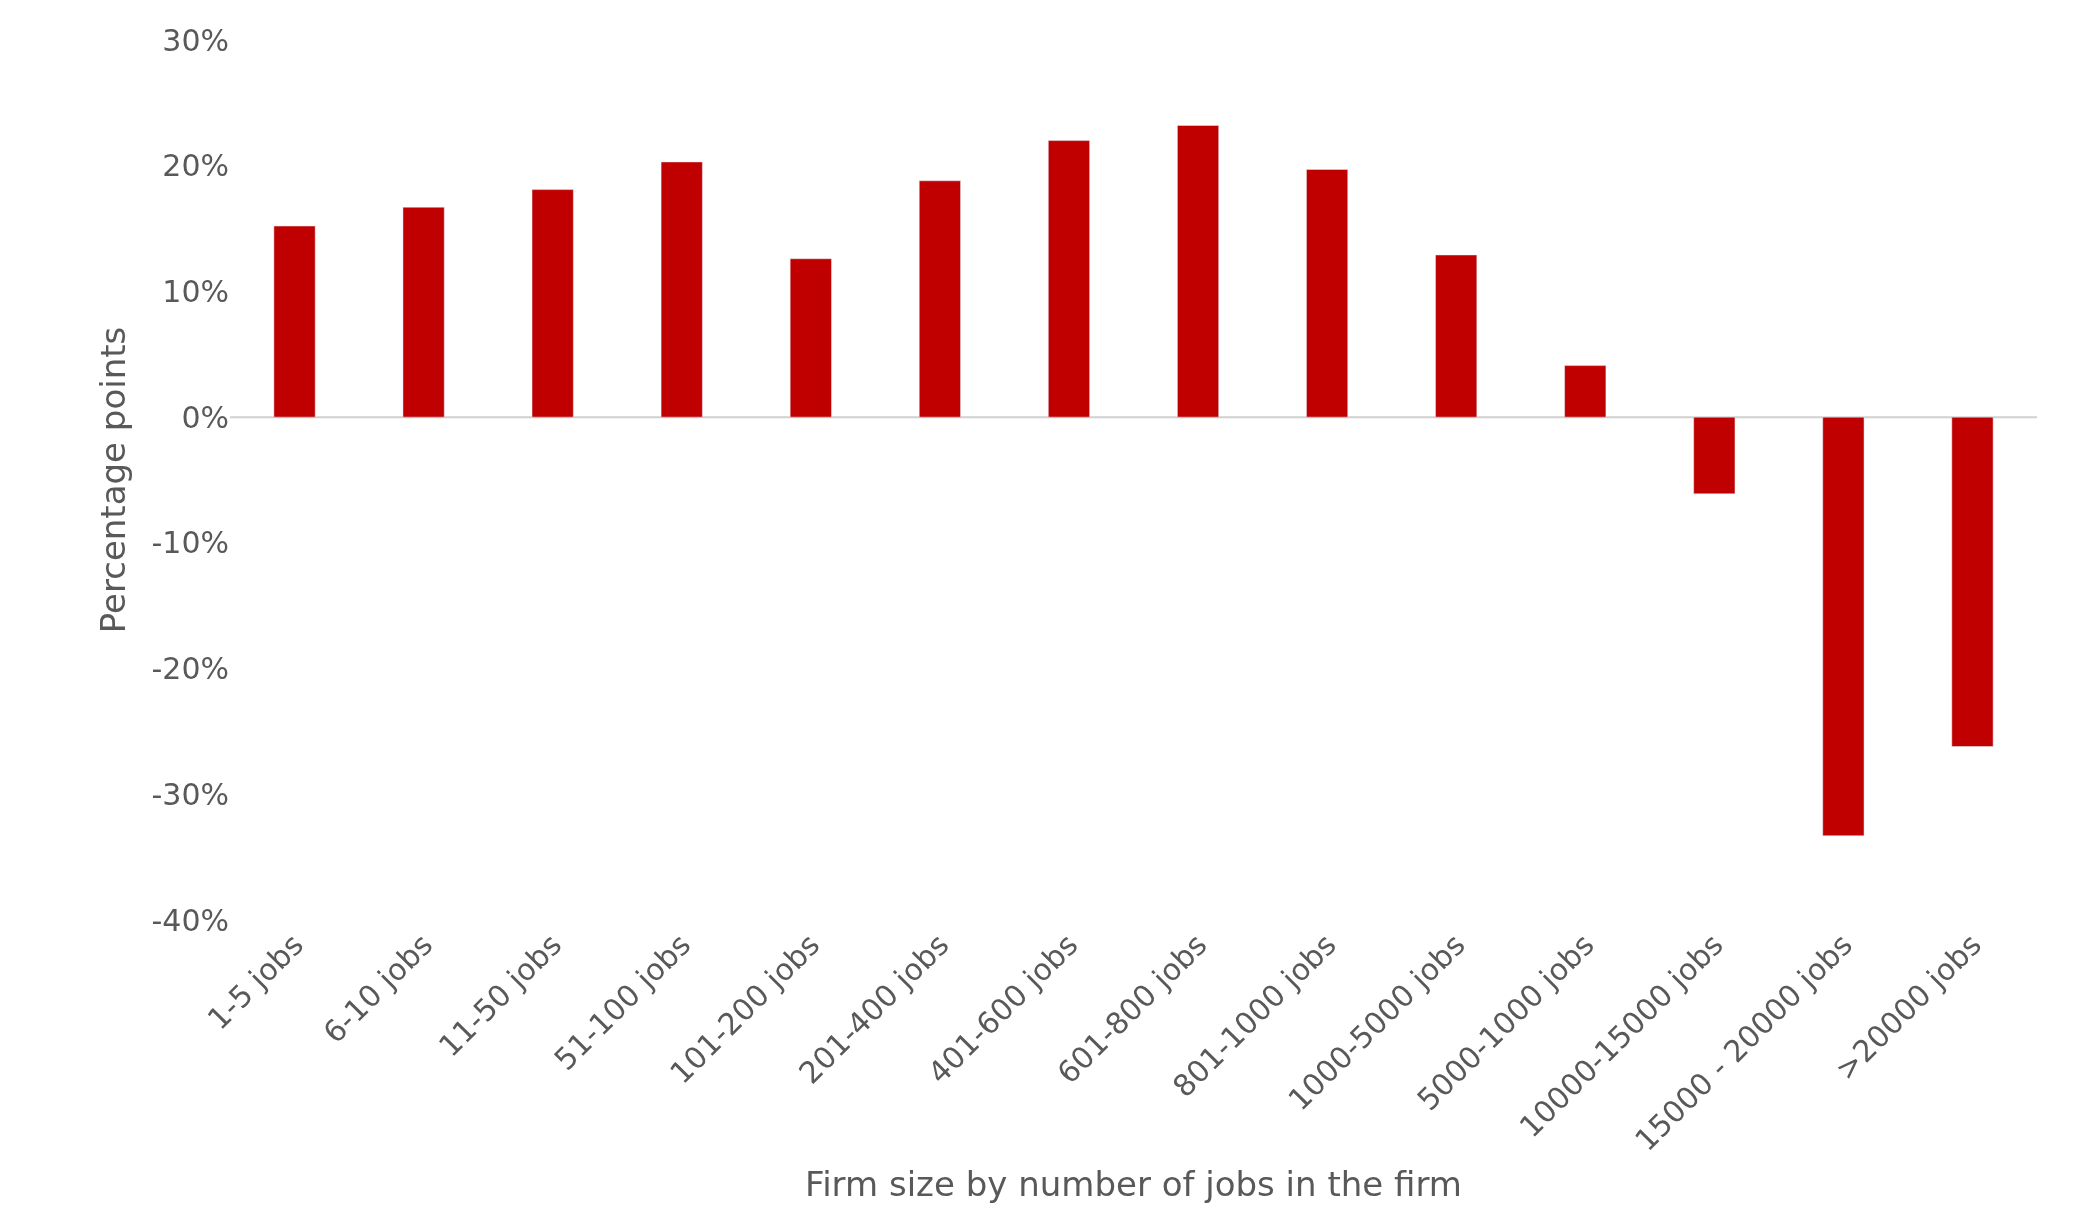 The image size is (2077, 1209). I want to click on y-tick-label: -10%, so click(190, 543).